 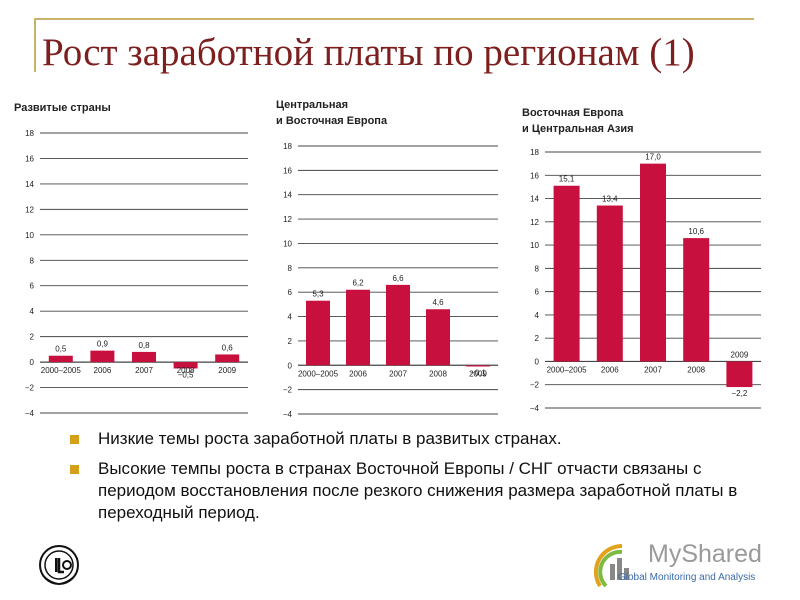 What do you see at coordinates (705, 554) in the screenshot?
I see `watermark-brand: MyShared` at bounding box center [705, 554].